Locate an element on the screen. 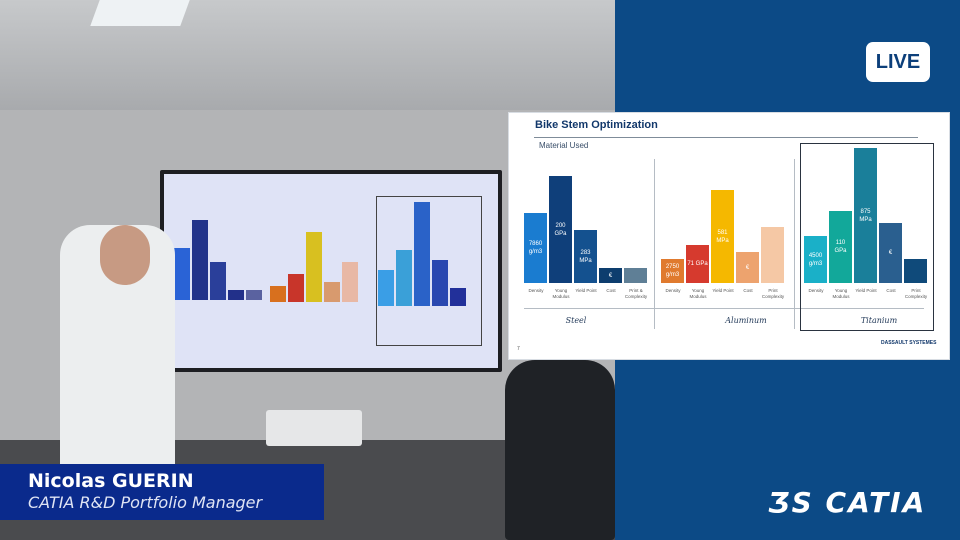 The image size is (960, 540). live-badge: LIVE is located at coordinates (898, 62).